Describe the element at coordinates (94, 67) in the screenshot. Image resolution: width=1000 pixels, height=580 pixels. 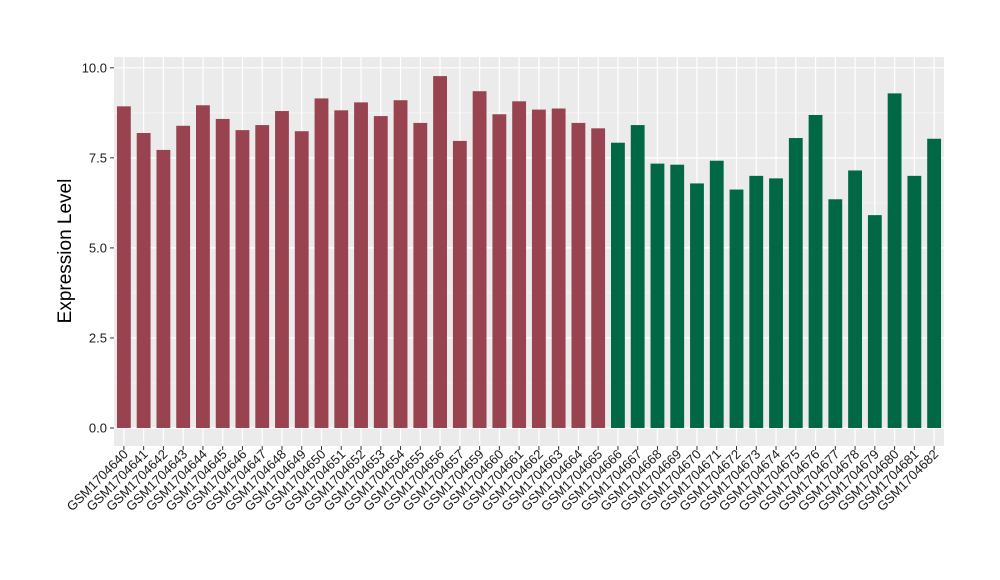
I see `y-tick-label: 10.0` at that location.